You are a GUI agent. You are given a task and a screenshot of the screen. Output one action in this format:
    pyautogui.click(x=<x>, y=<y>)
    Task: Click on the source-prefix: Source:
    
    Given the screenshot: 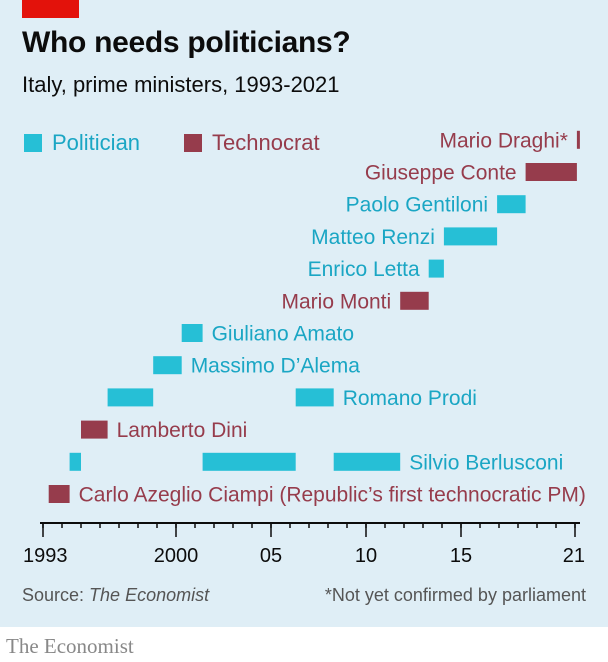 What is the action you would take?
    pyautogui.click(x=56, y=595)
    